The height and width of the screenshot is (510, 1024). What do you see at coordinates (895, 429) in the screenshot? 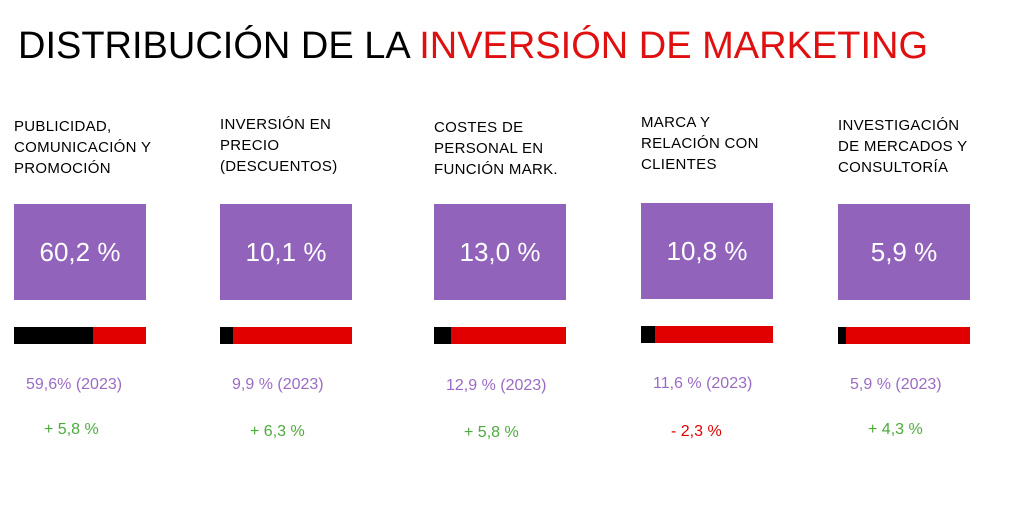
I see `change-value: + 4,3 %` at bounding box center [895, 429].